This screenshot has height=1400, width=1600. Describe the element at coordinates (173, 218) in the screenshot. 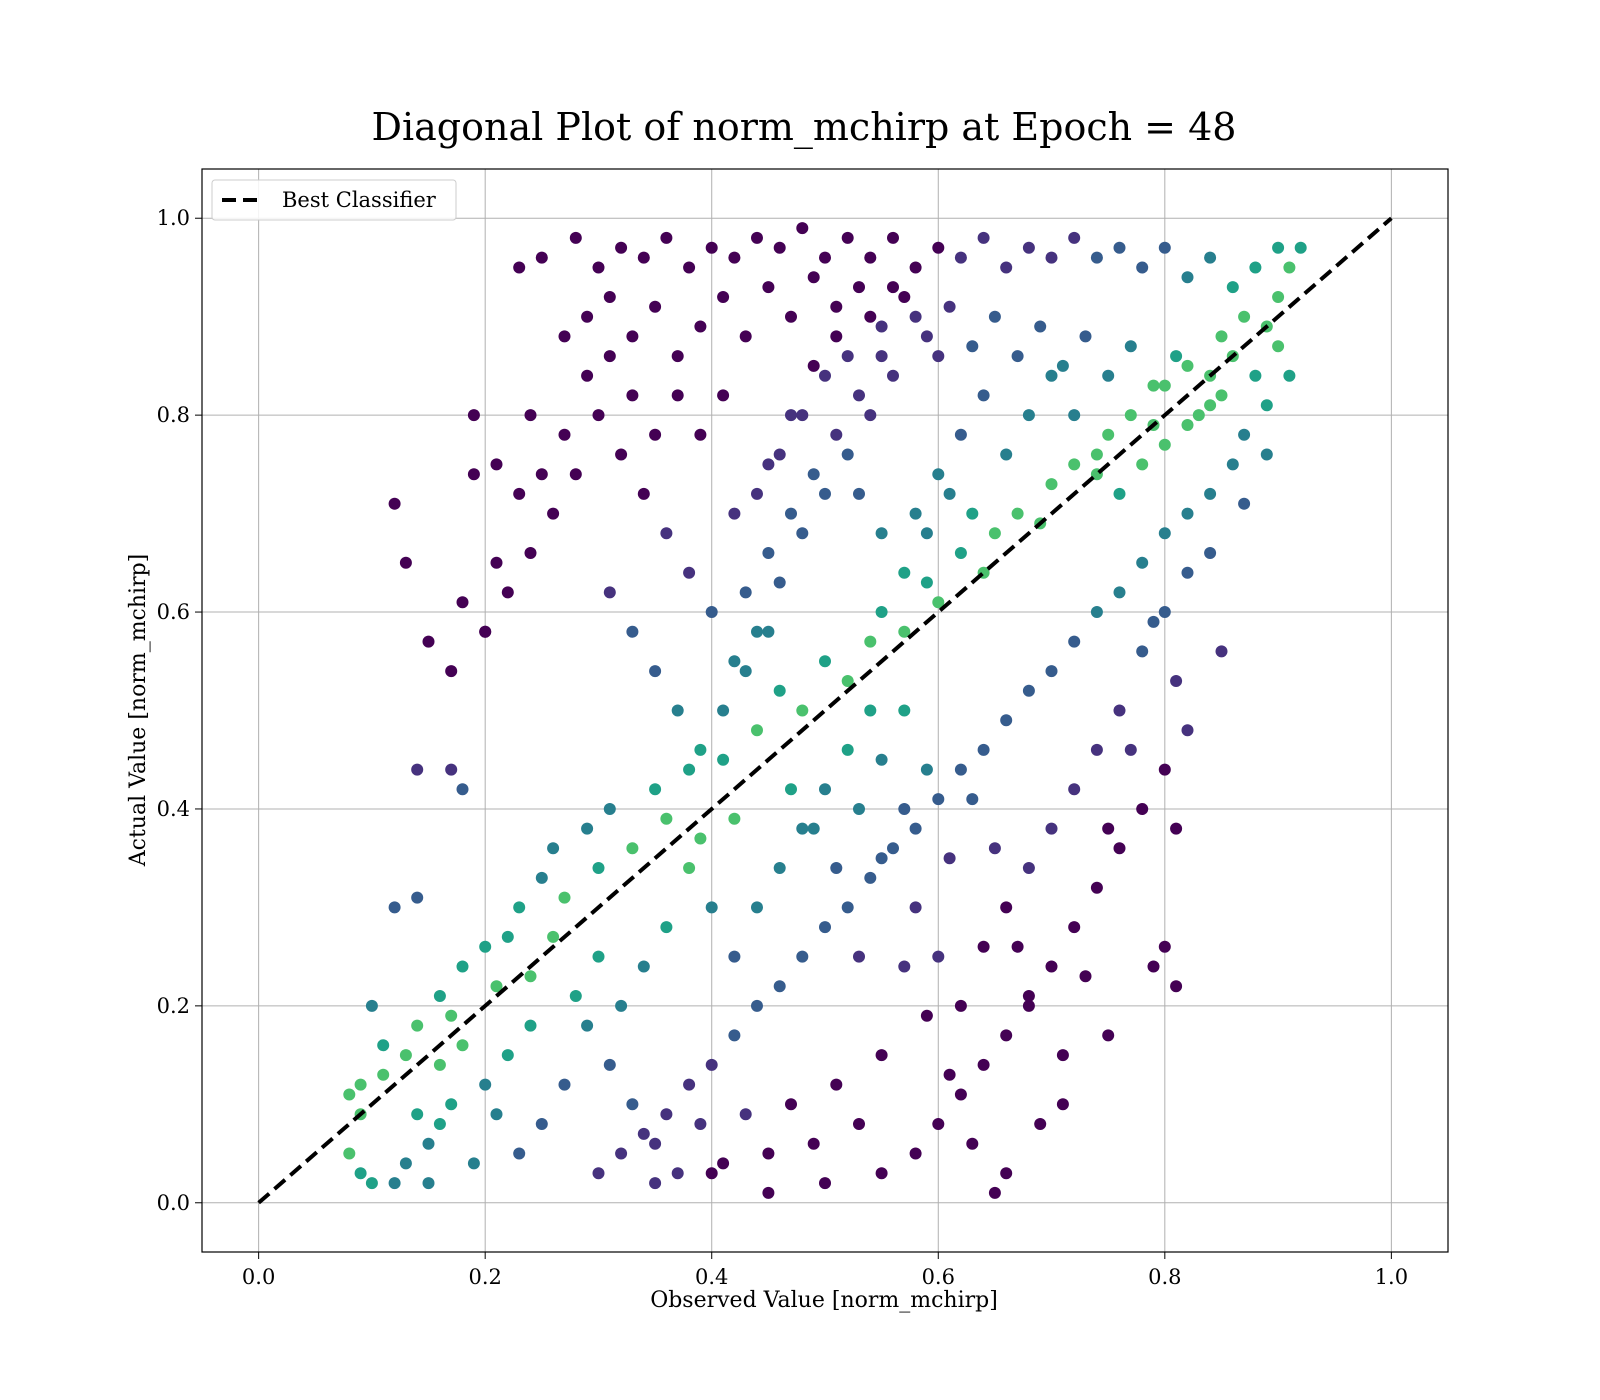

I see `y-tick-label: 1.0` at that location.